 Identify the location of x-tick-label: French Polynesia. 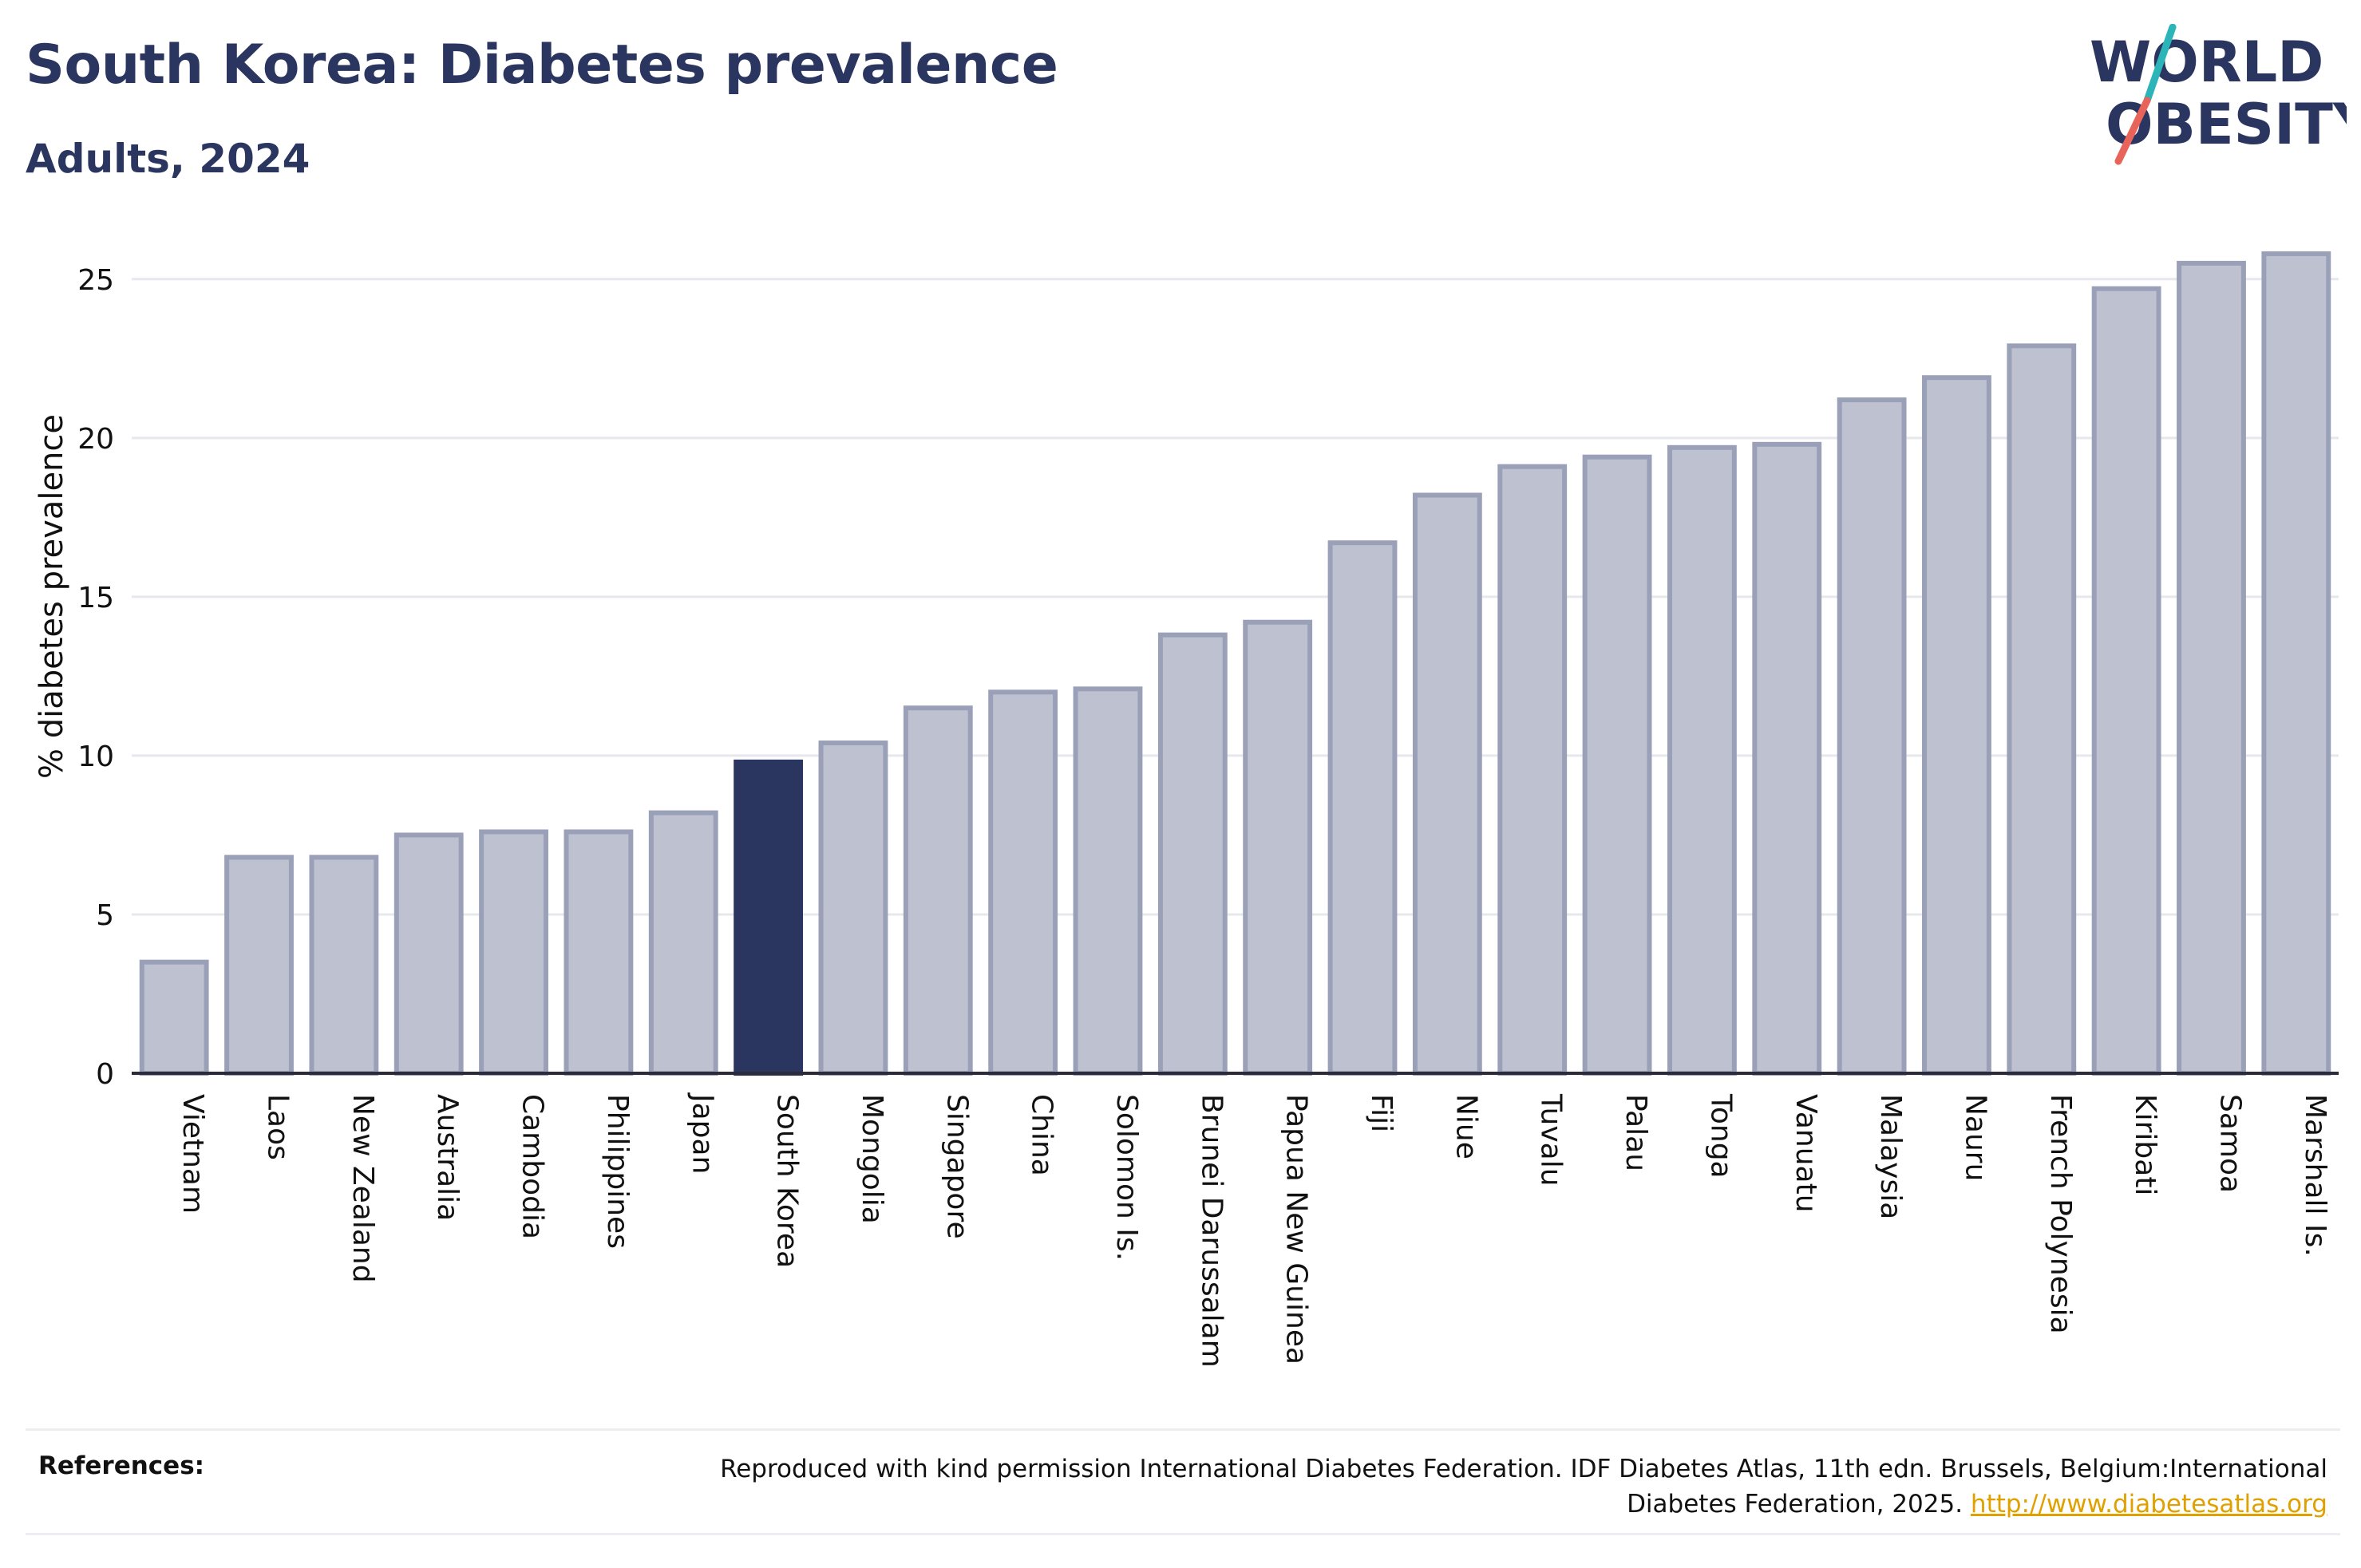
(2060, 1214).